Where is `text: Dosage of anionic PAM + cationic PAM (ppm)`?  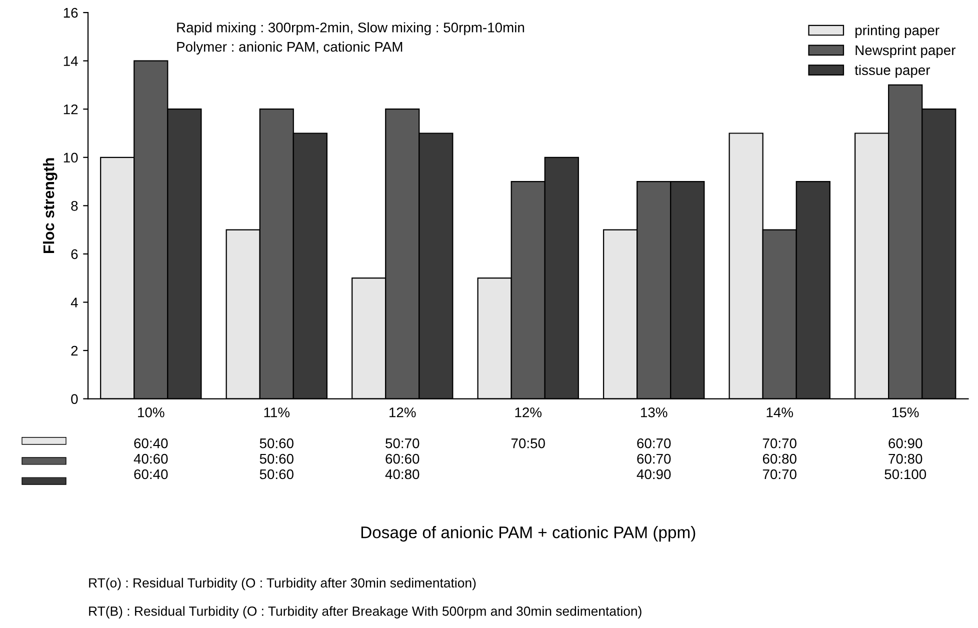
text: Dosage of anionic PAM + cationic PAM (ppm) is located at coordinates (528, 534).